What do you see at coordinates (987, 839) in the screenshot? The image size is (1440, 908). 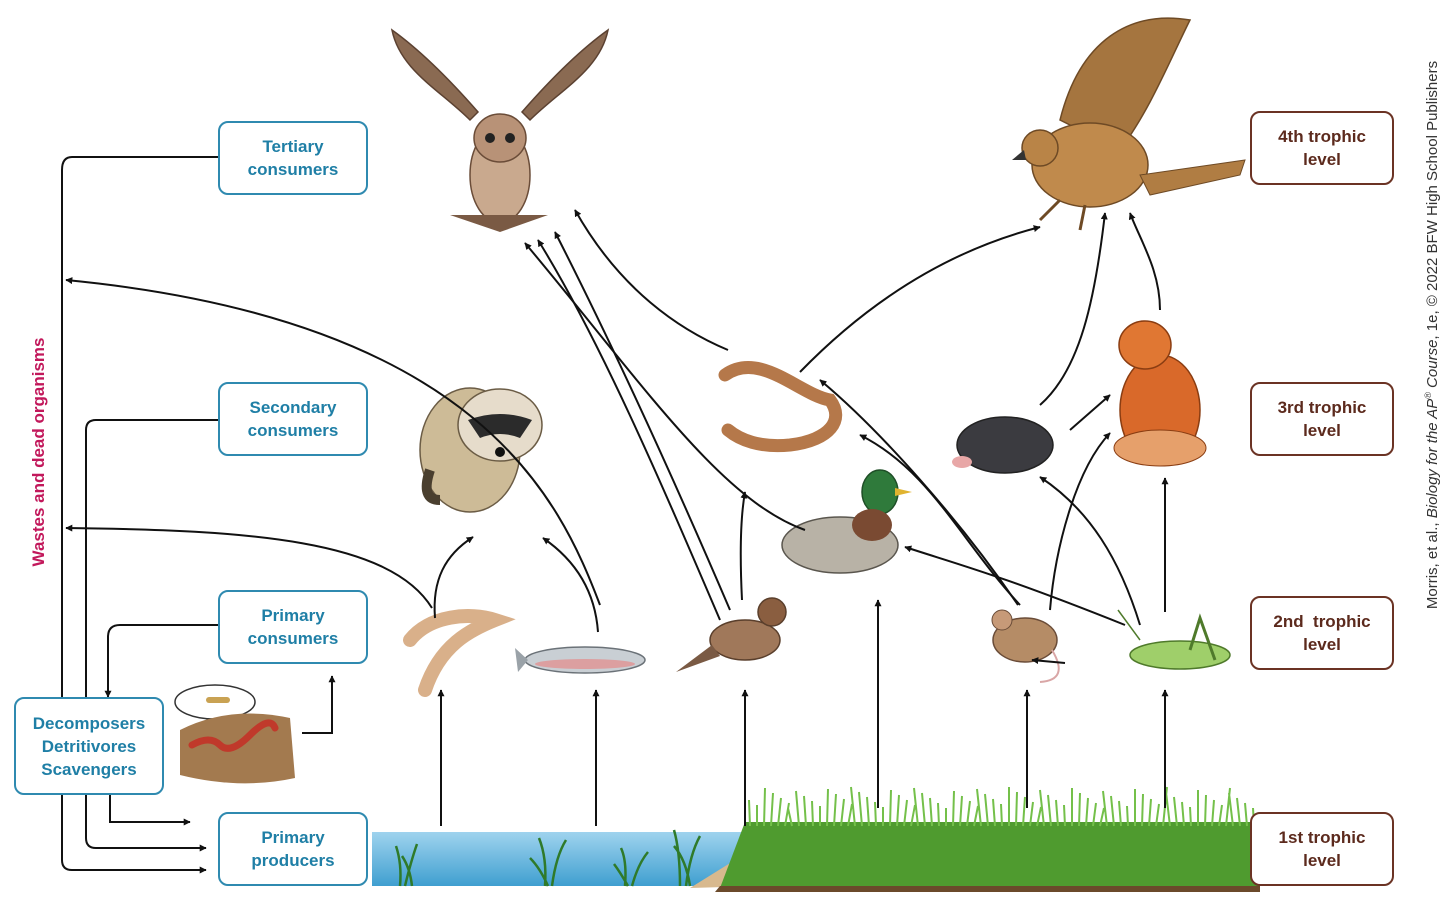 I see `grassland` at bounding box center [987, 839].